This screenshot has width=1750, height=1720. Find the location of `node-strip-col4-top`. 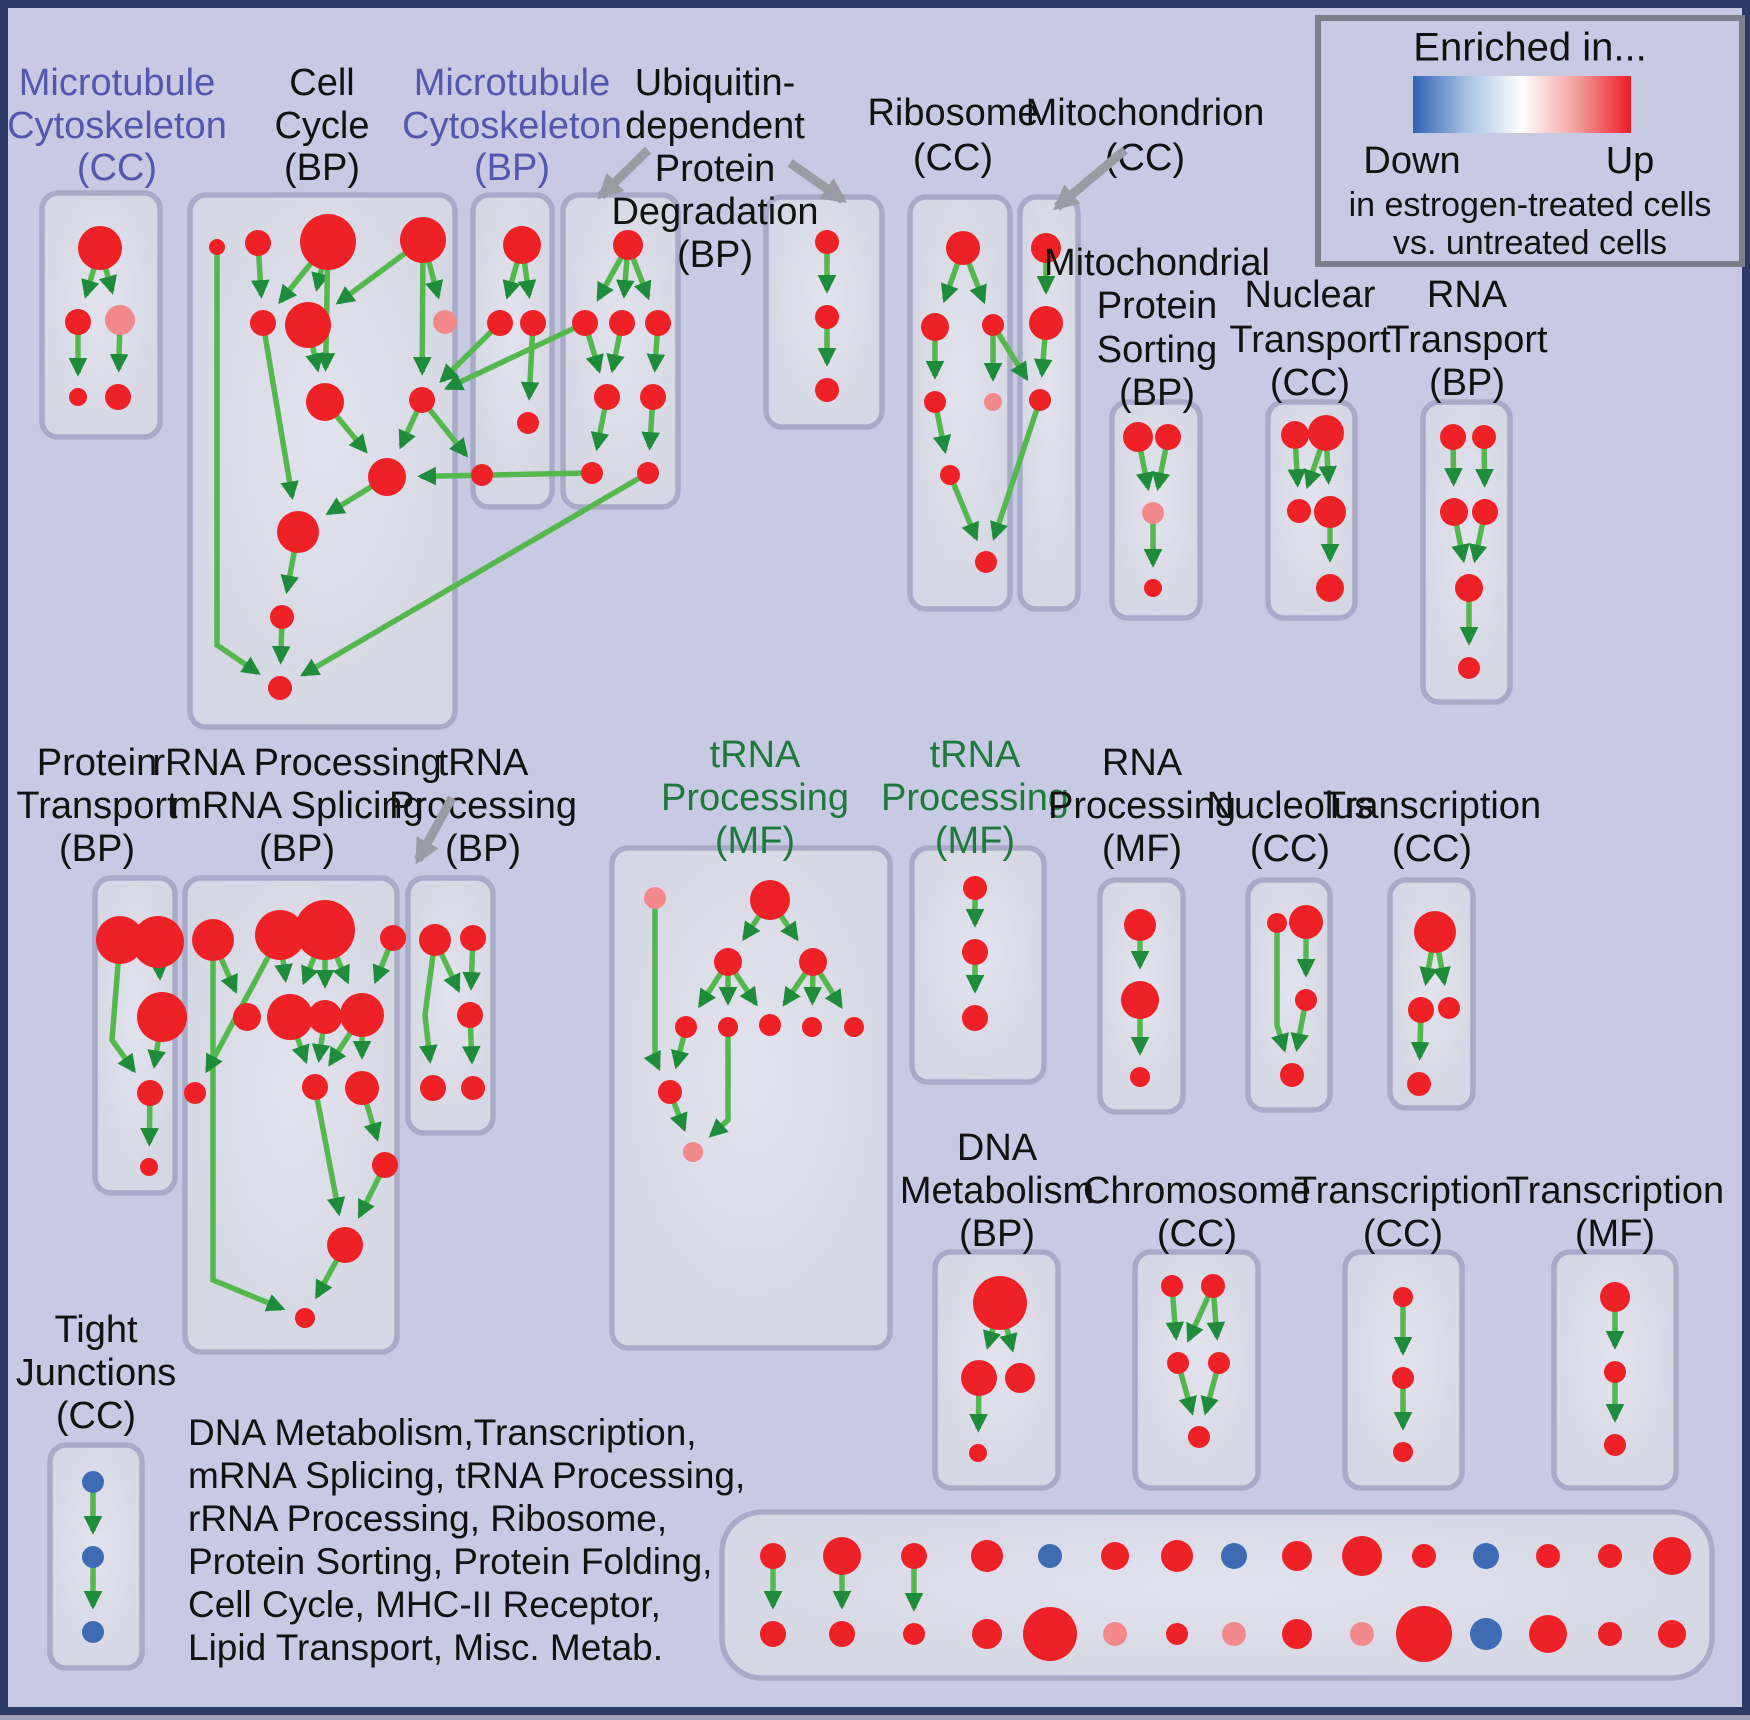

node-strip-col4-top is located at coordinates (987, 1556).